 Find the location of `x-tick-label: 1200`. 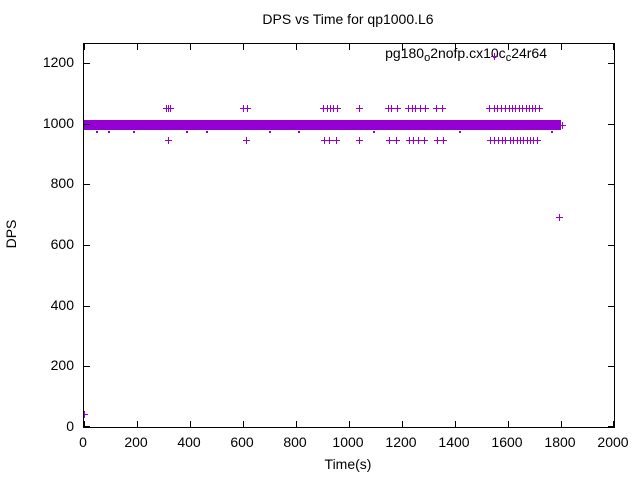

x-tick-label: 1200 is located at coordinates (401, 442).